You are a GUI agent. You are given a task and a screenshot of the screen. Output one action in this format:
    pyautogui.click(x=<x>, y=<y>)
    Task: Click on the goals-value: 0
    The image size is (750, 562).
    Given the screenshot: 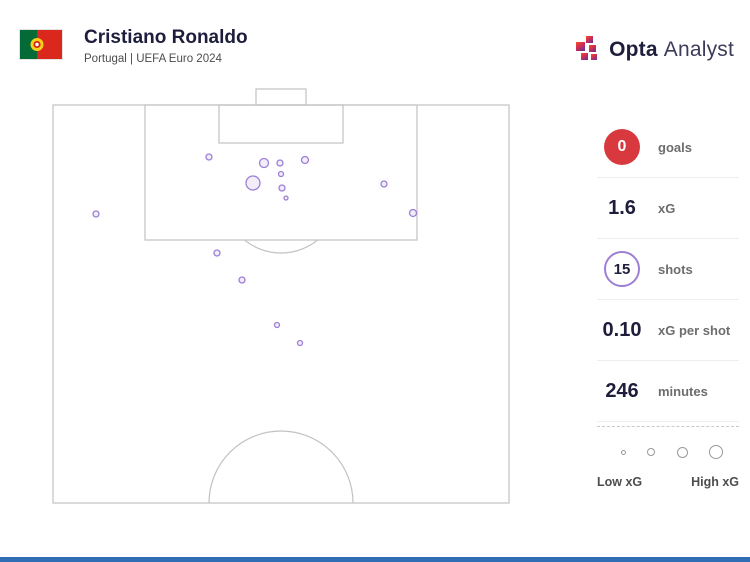 What is the action you would take?
    pyautogui.click(x=622, y=146)
    